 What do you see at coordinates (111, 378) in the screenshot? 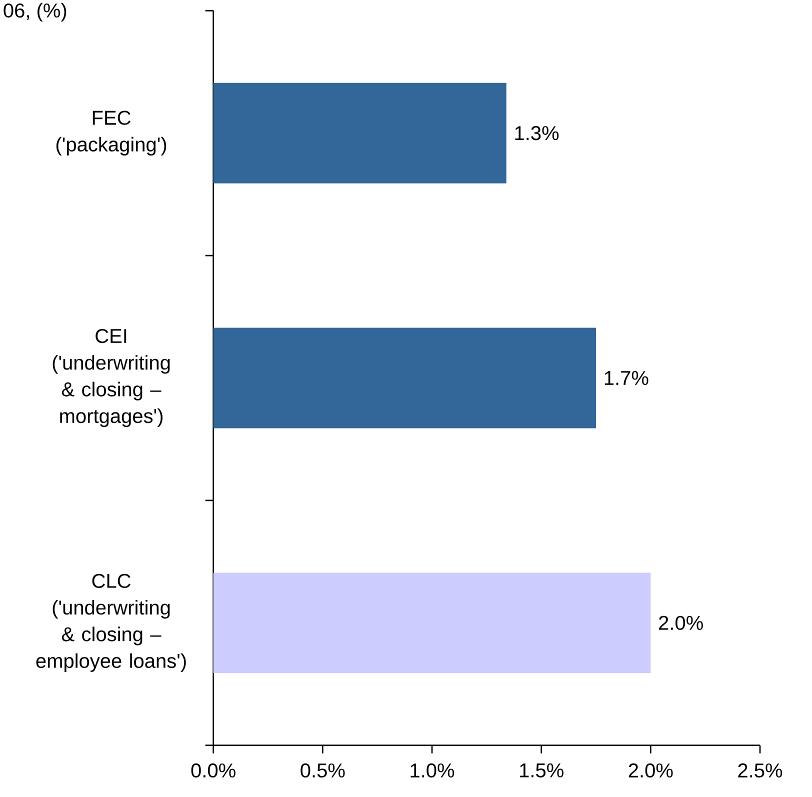
I see `y-tick-label: CEI ('underwriting & closing – mortgages')` at bounding box center [111, 378].